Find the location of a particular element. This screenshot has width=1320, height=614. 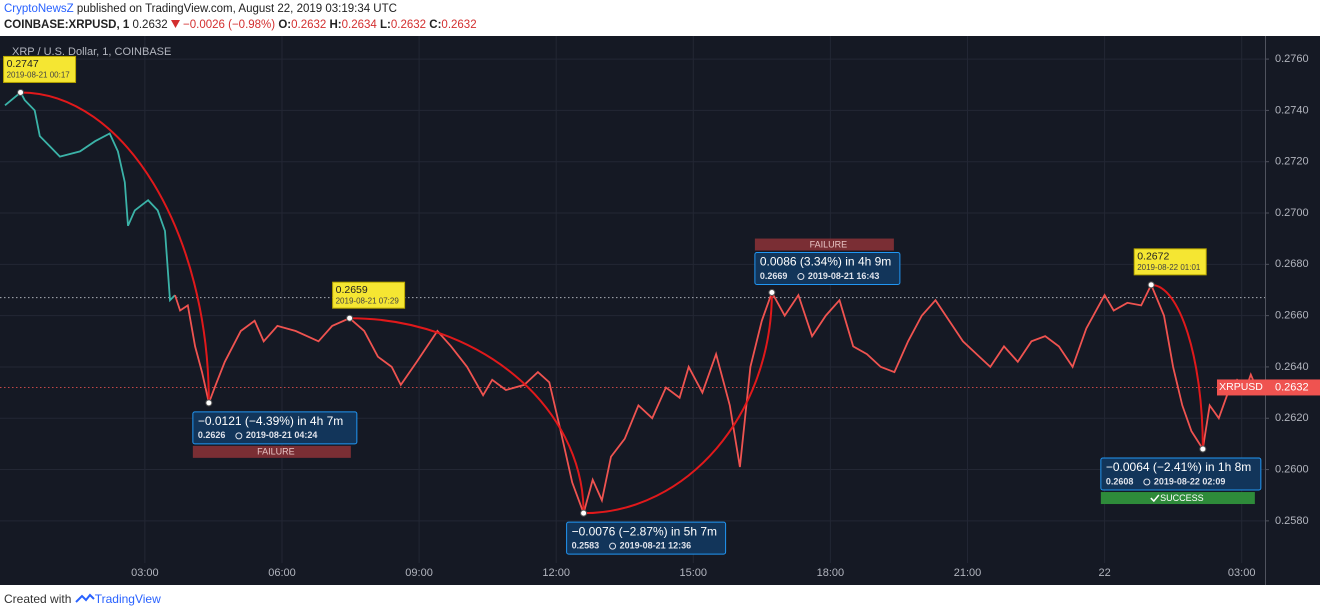

footer-brand: TradingView is located at coordinates (127, 599).